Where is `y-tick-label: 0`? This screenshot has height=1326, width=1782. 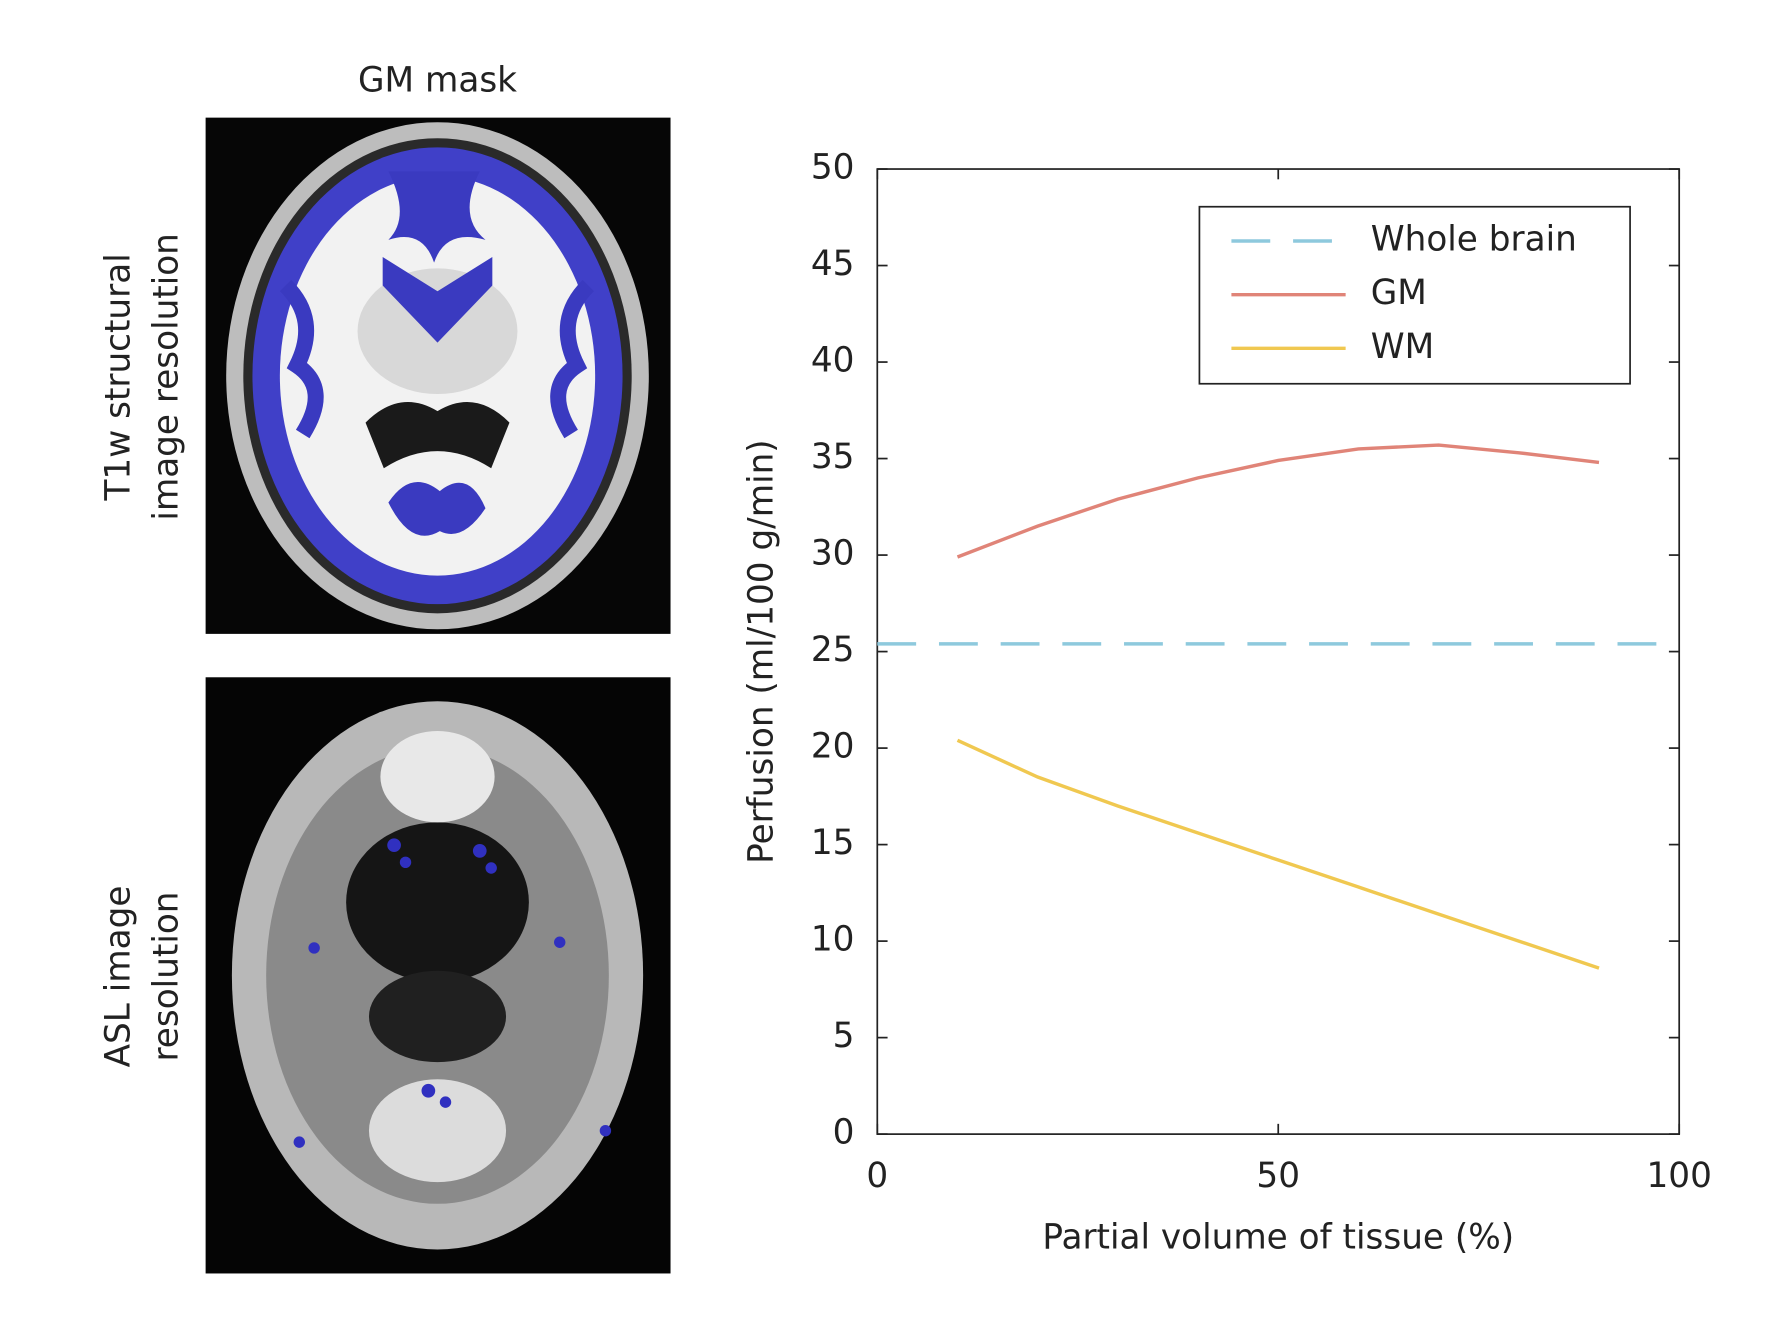 y-tick-label: 0 is located at coordinates (844, 1133).